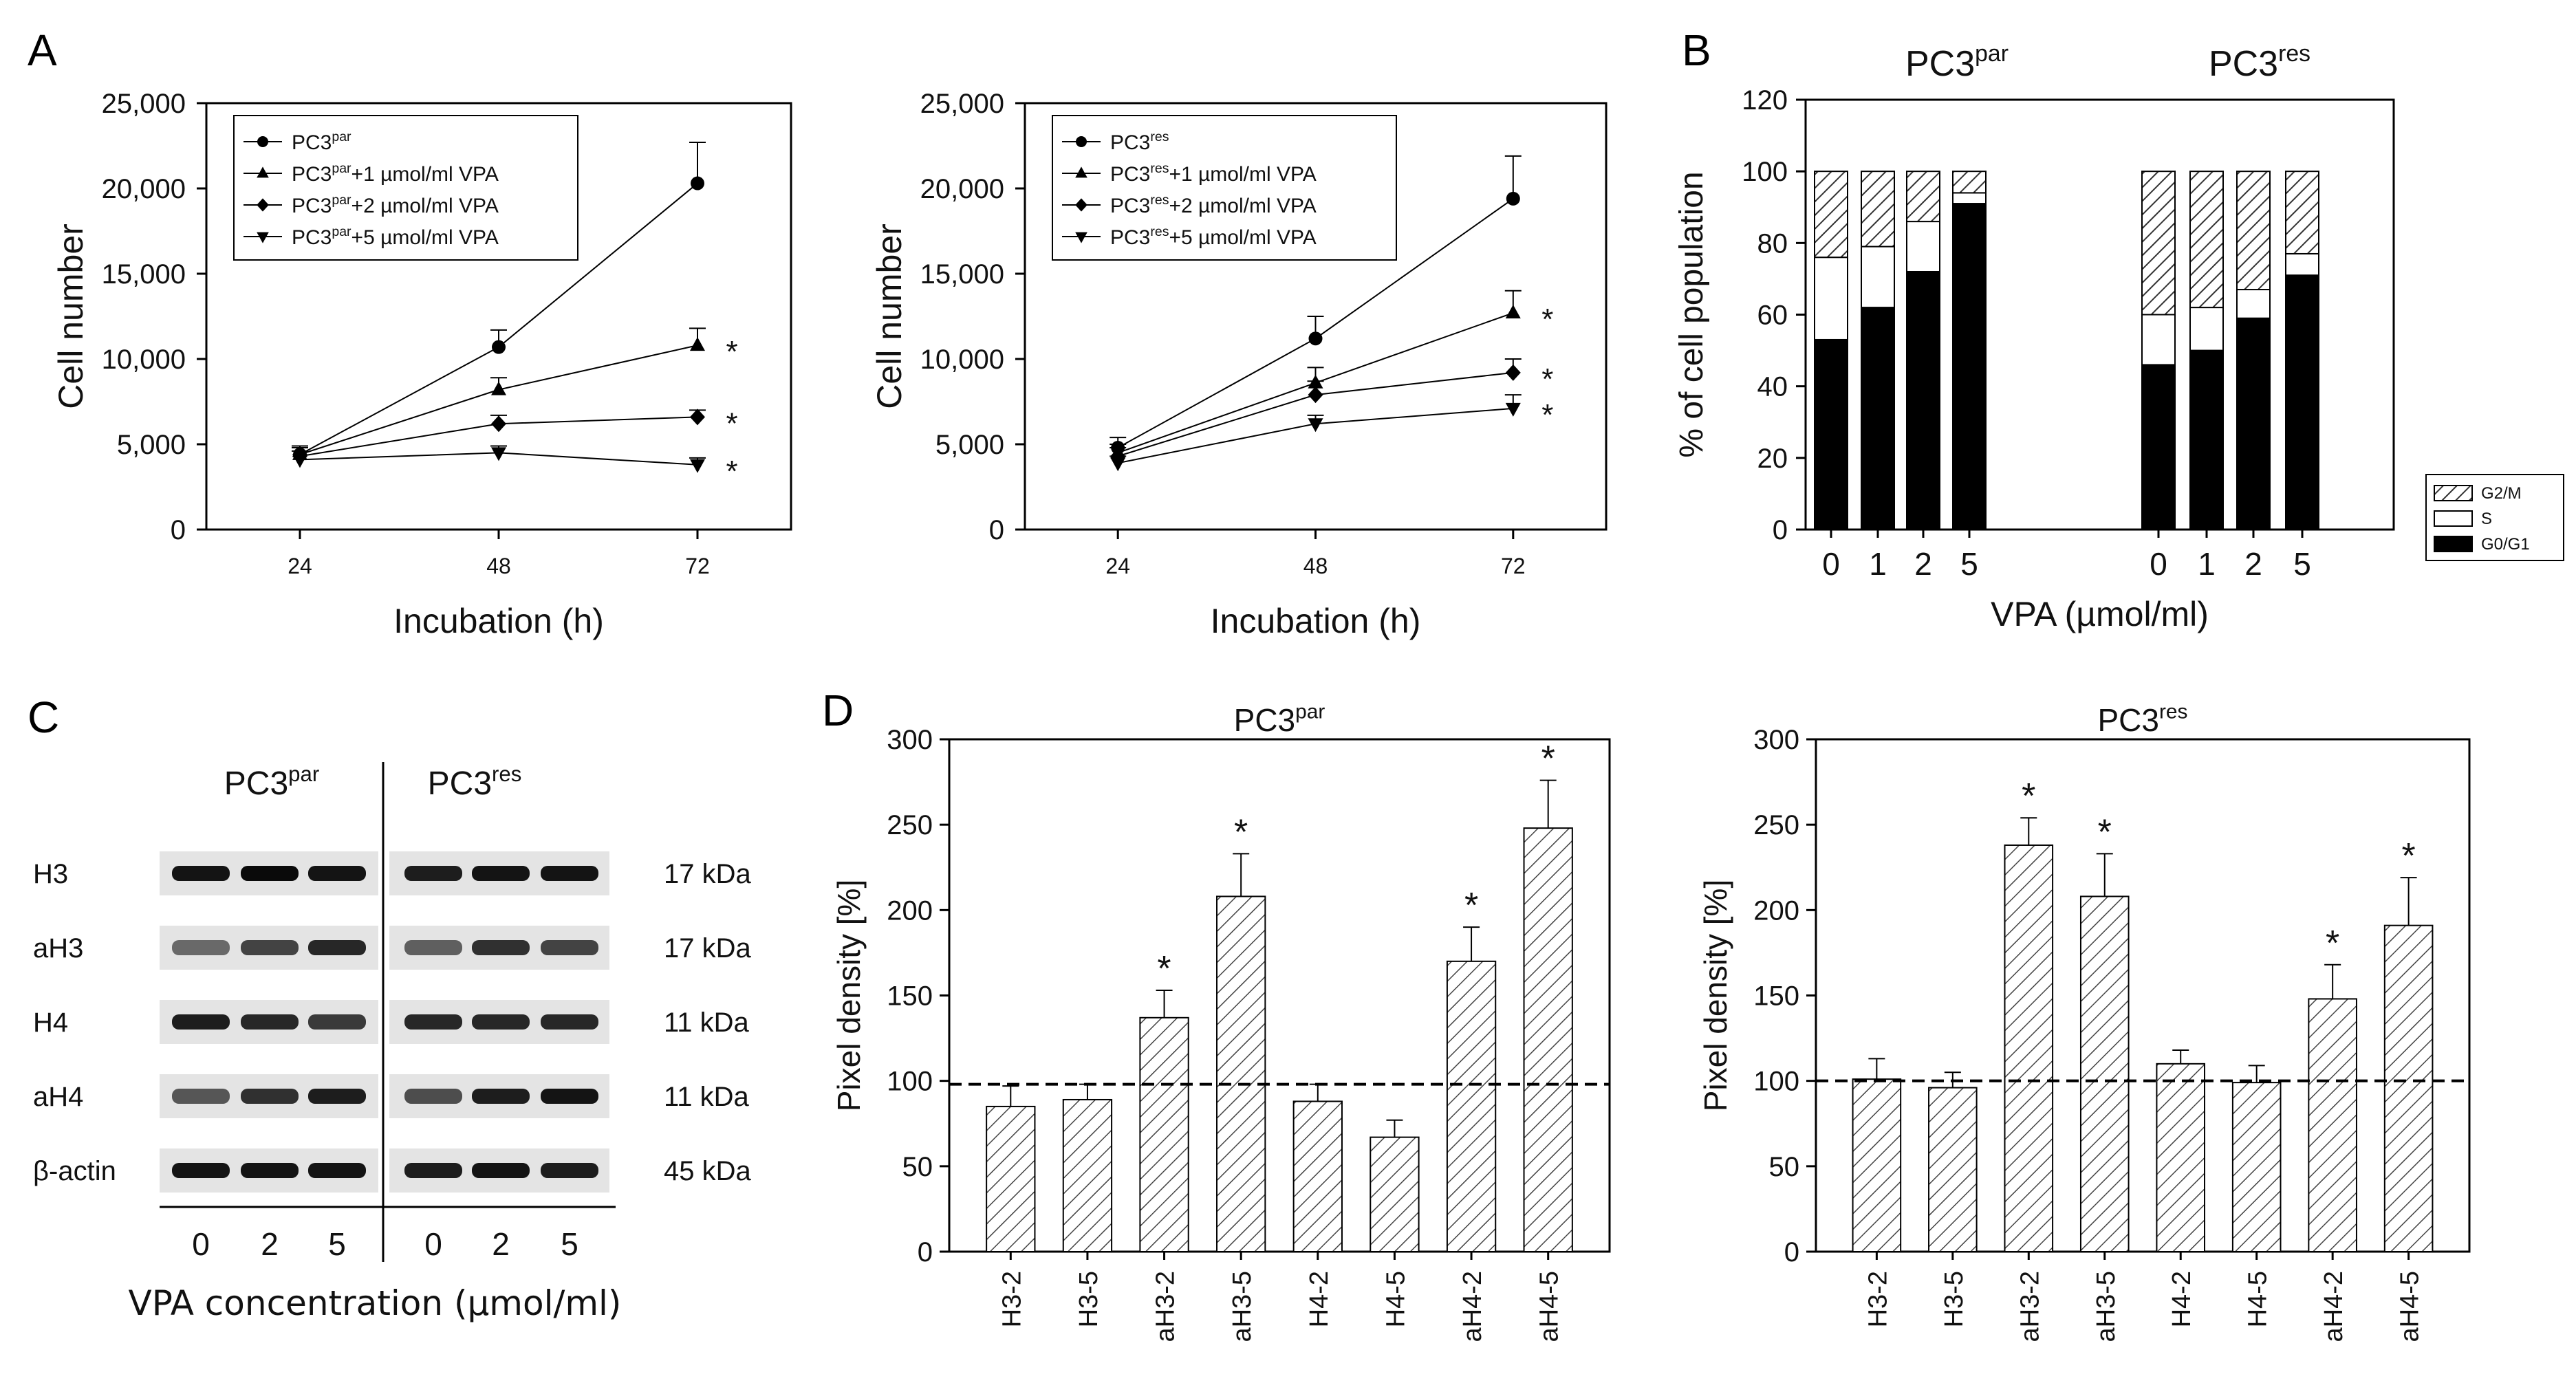 The width and height of the screenshot is (2576, 1383). I want to click on blot-row-label: β-actin, so click(74, 1171).